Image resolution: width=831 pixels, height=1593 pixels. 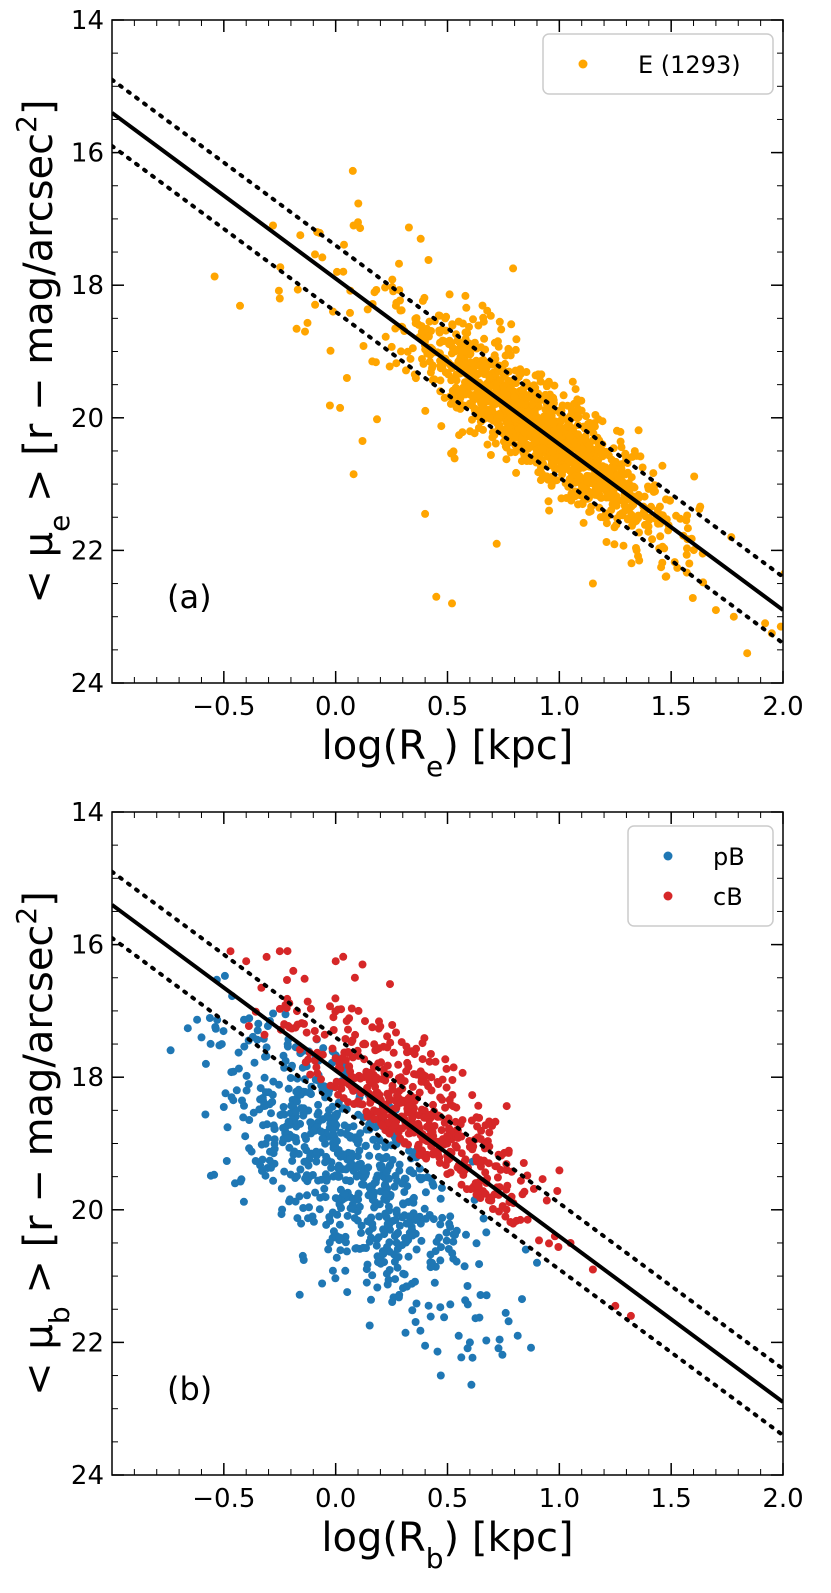 I want to click on x-tick-label: 0.5, so click(x=447, y=1499).